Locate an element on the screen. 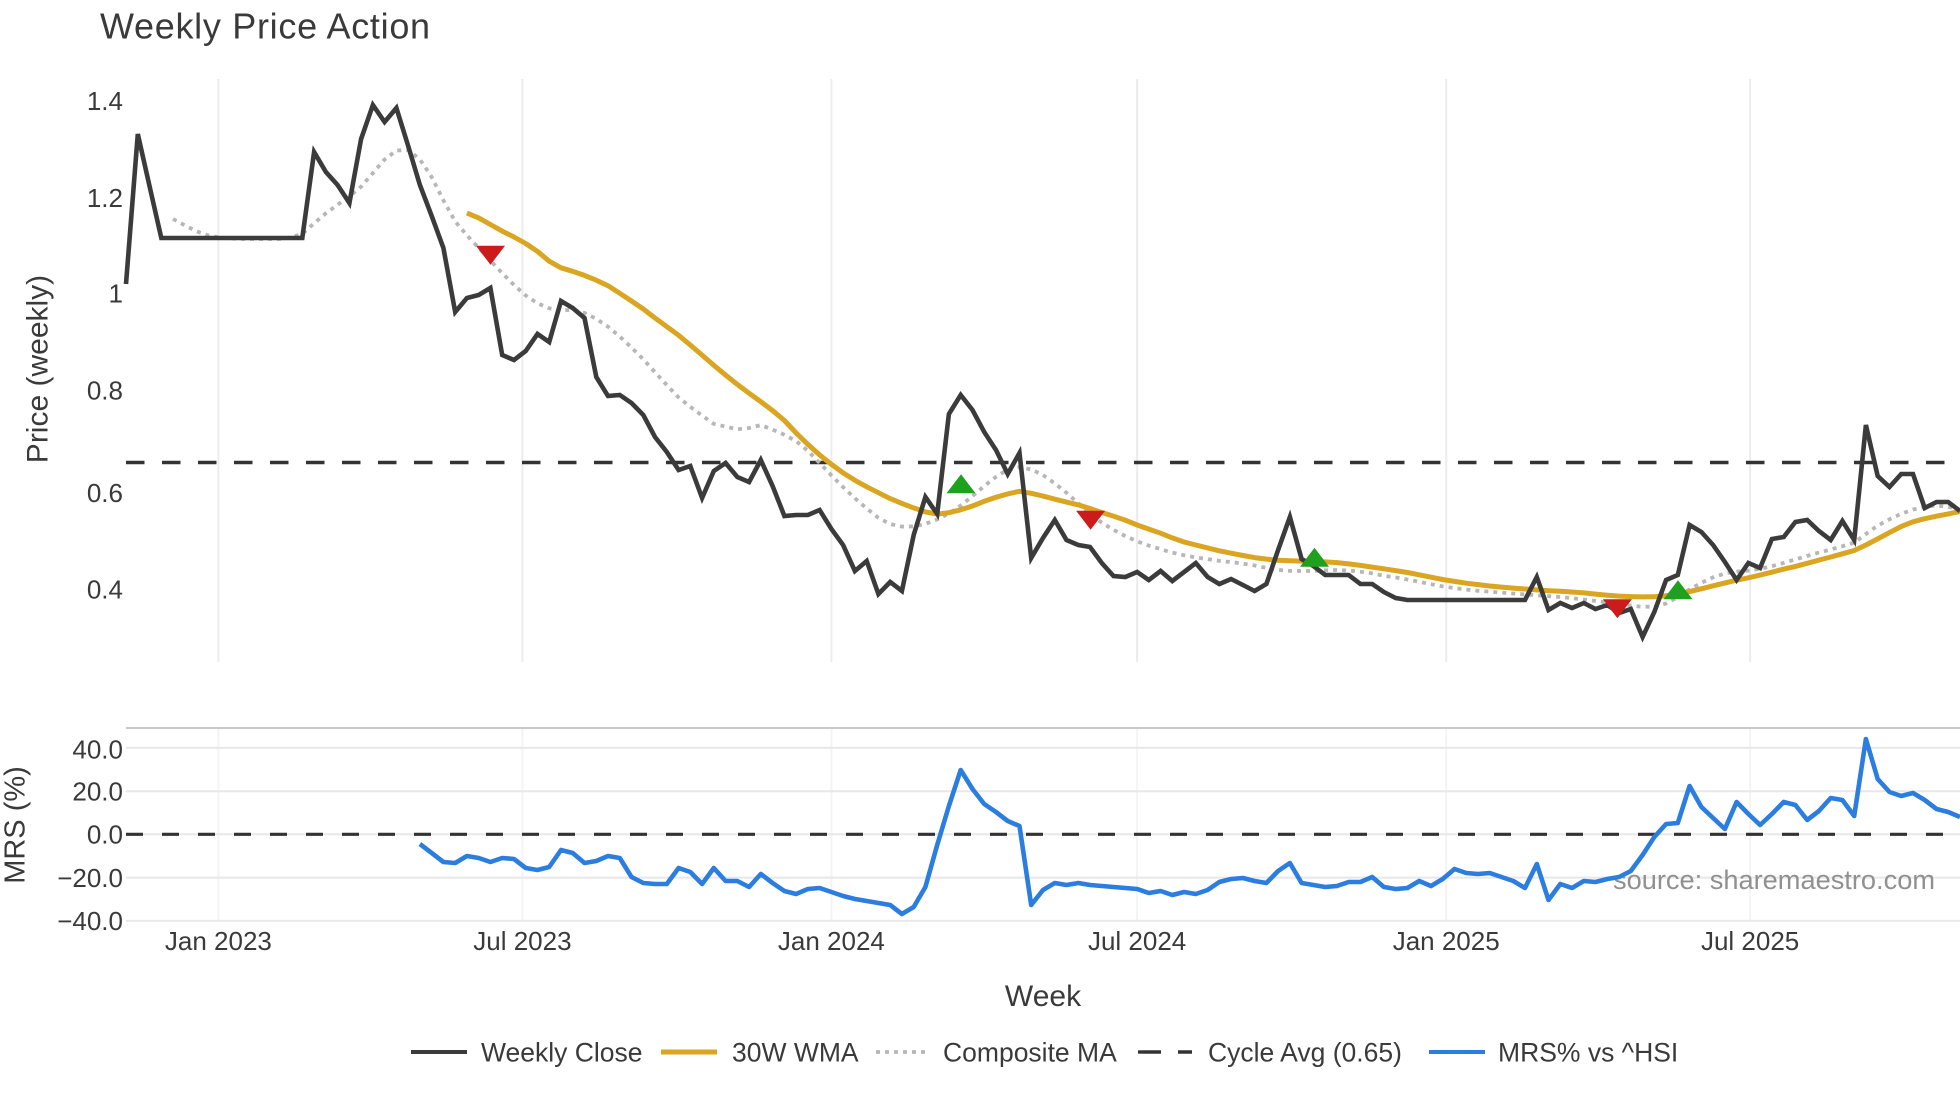  svg-text: 1 is located at coordinates (116, 293).